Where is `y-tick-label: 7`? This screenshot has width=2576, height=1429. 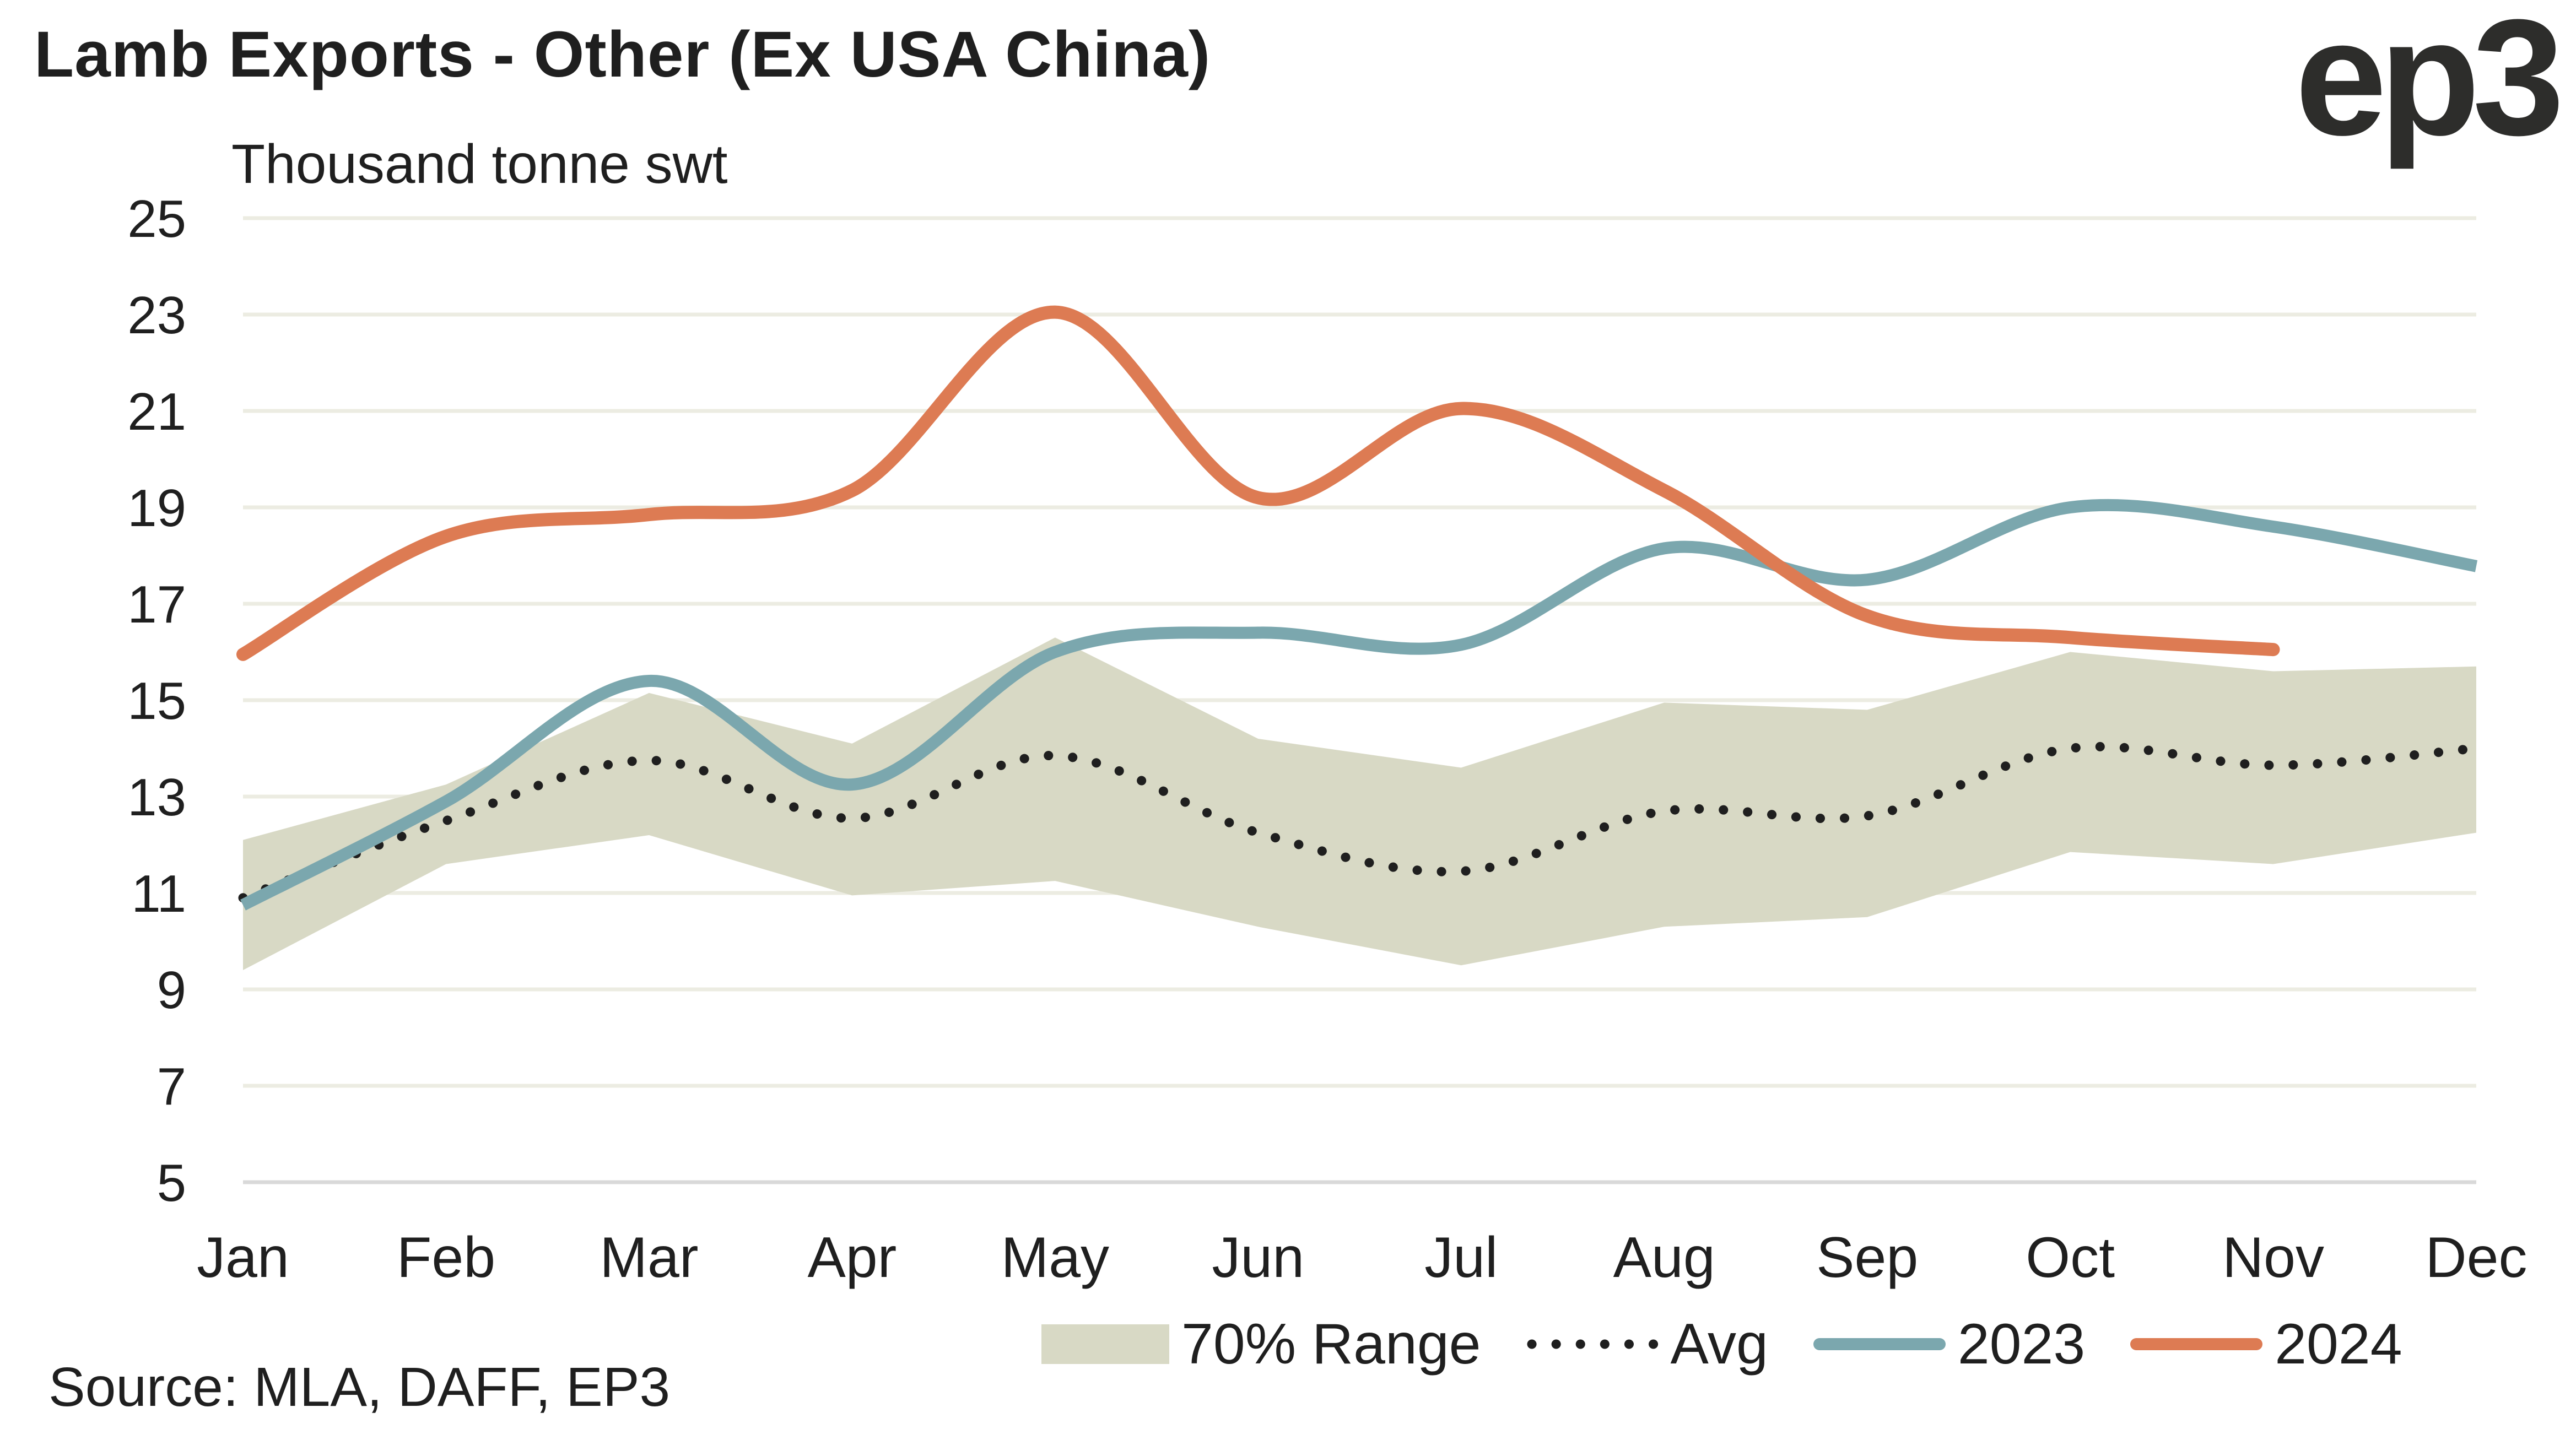
y-tick-label: 7 is located at coordinates (171, 1086).